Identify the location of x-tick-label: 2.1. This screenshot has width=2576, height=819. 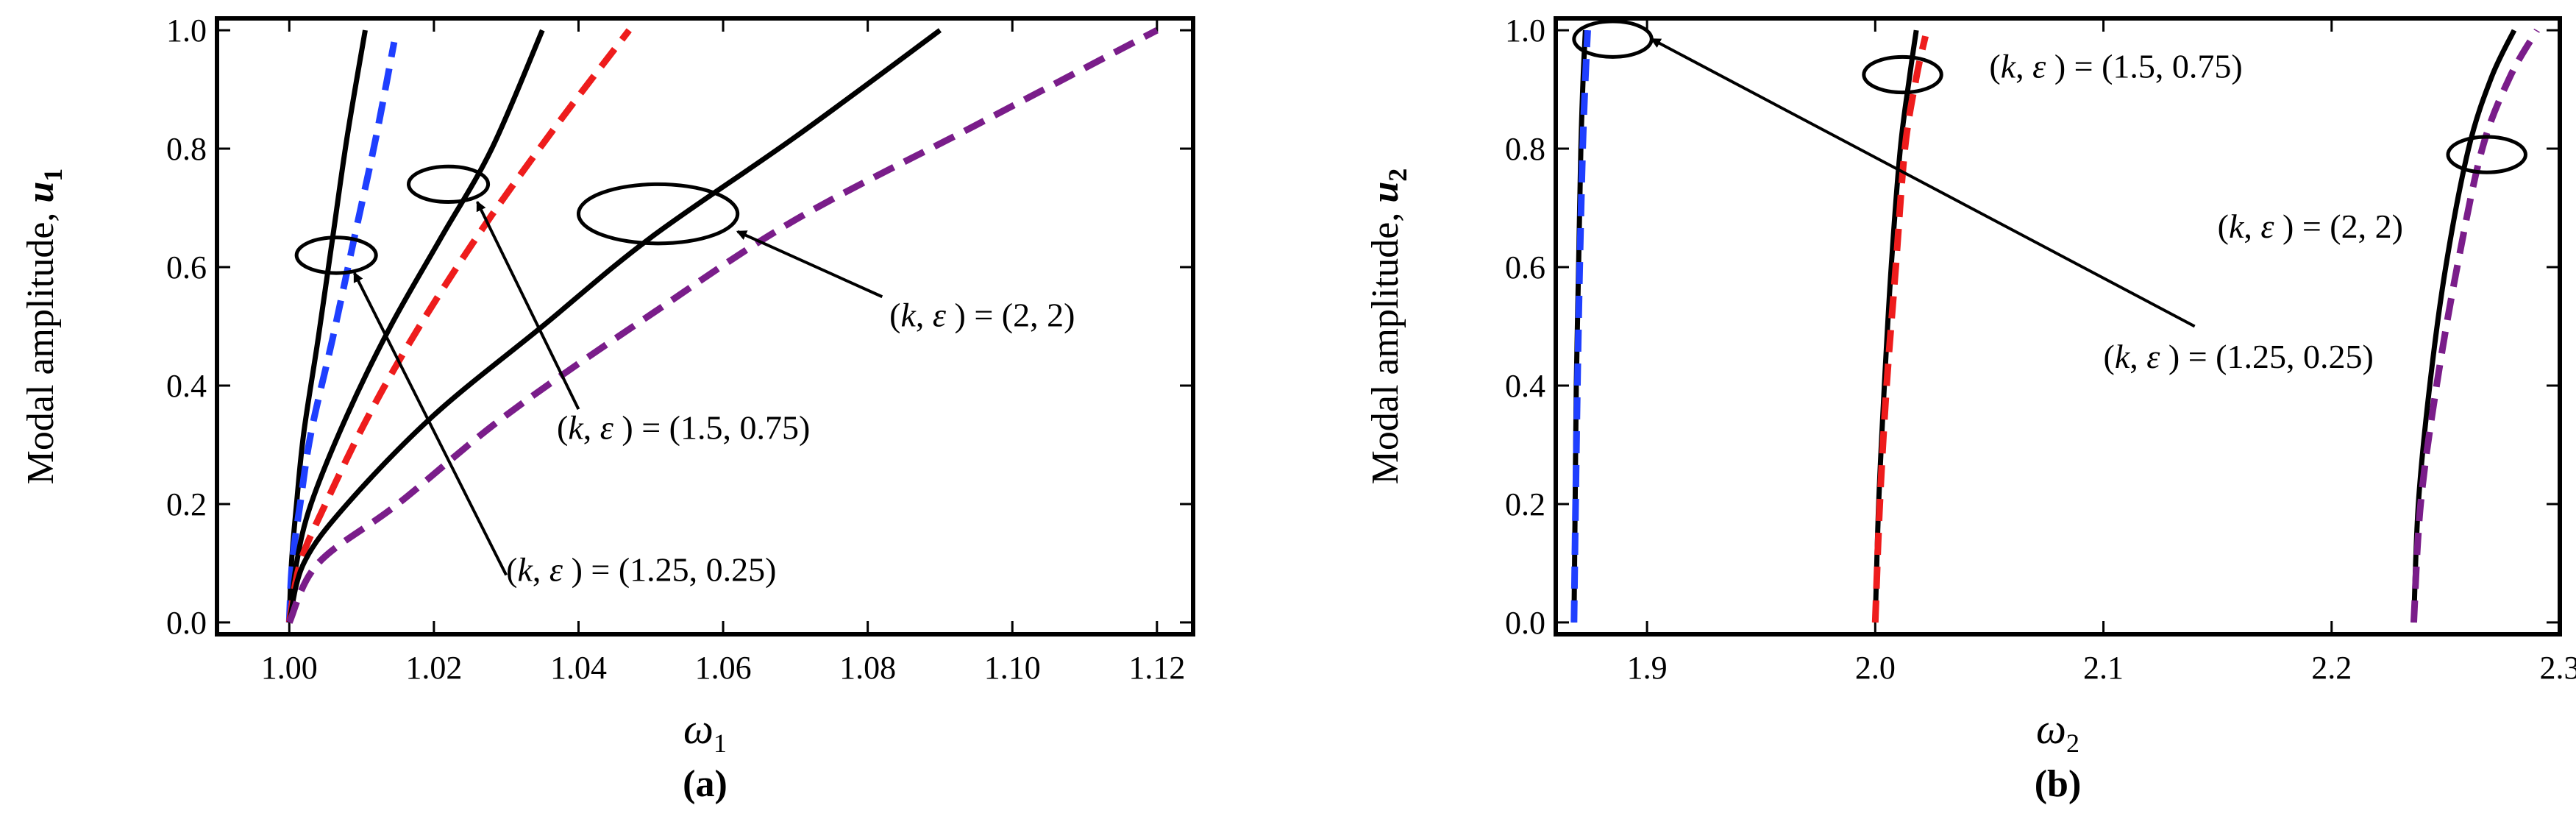
(2103, 668).